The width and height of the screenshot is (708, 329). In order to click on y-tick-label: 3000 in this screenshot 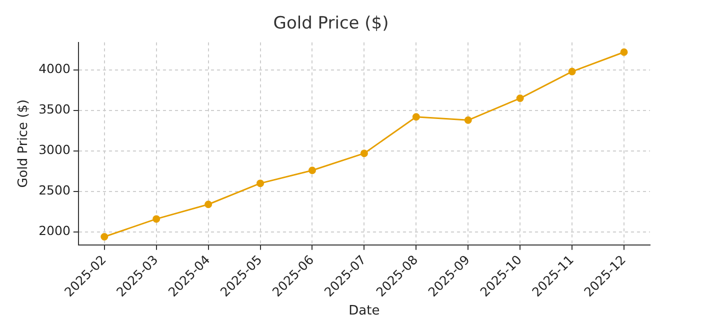, I will do `click(54, 150)`.